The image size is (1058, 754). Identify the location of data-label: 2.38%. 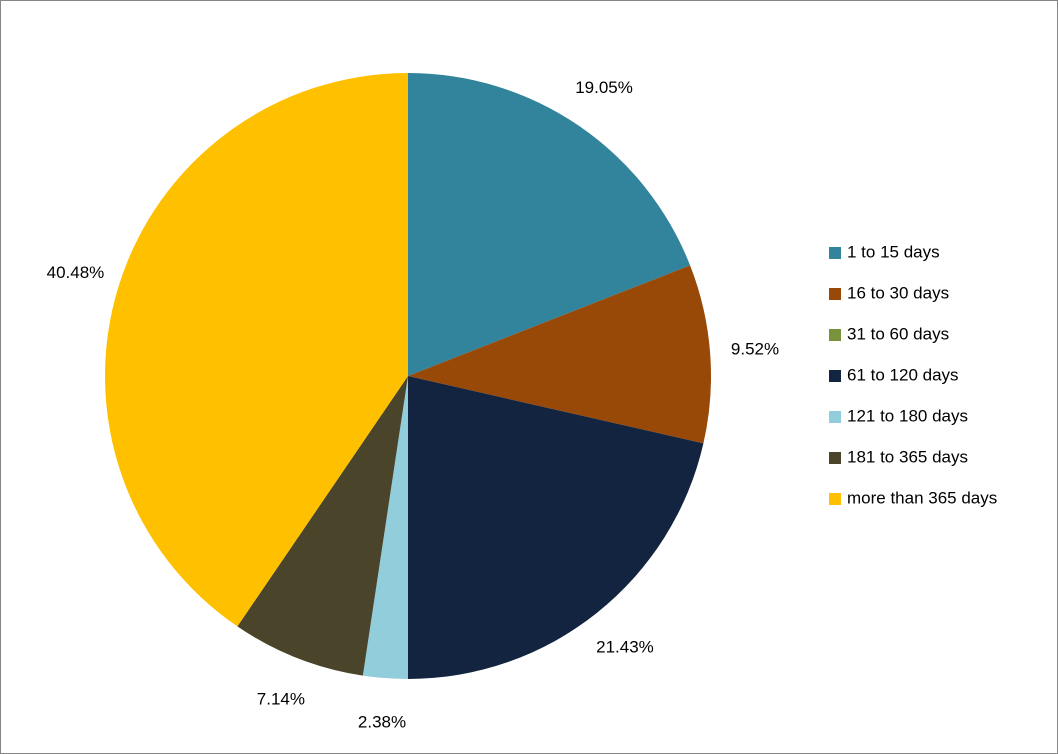
(382, 722).